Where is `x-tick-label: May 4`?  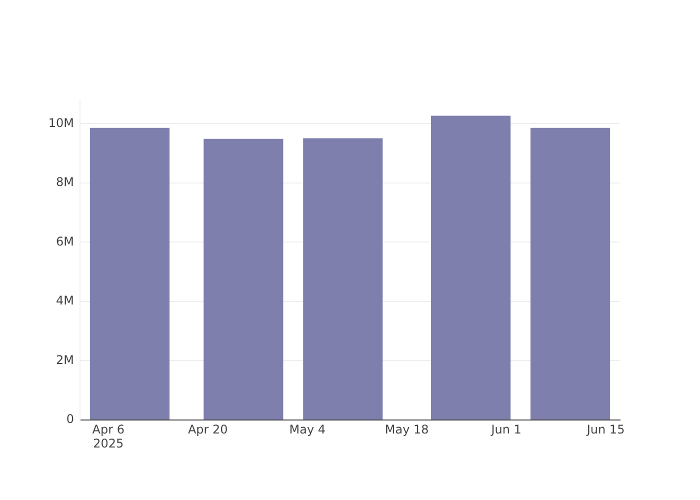
x-tick-label: May 4 is located at coordinates (307, 429).